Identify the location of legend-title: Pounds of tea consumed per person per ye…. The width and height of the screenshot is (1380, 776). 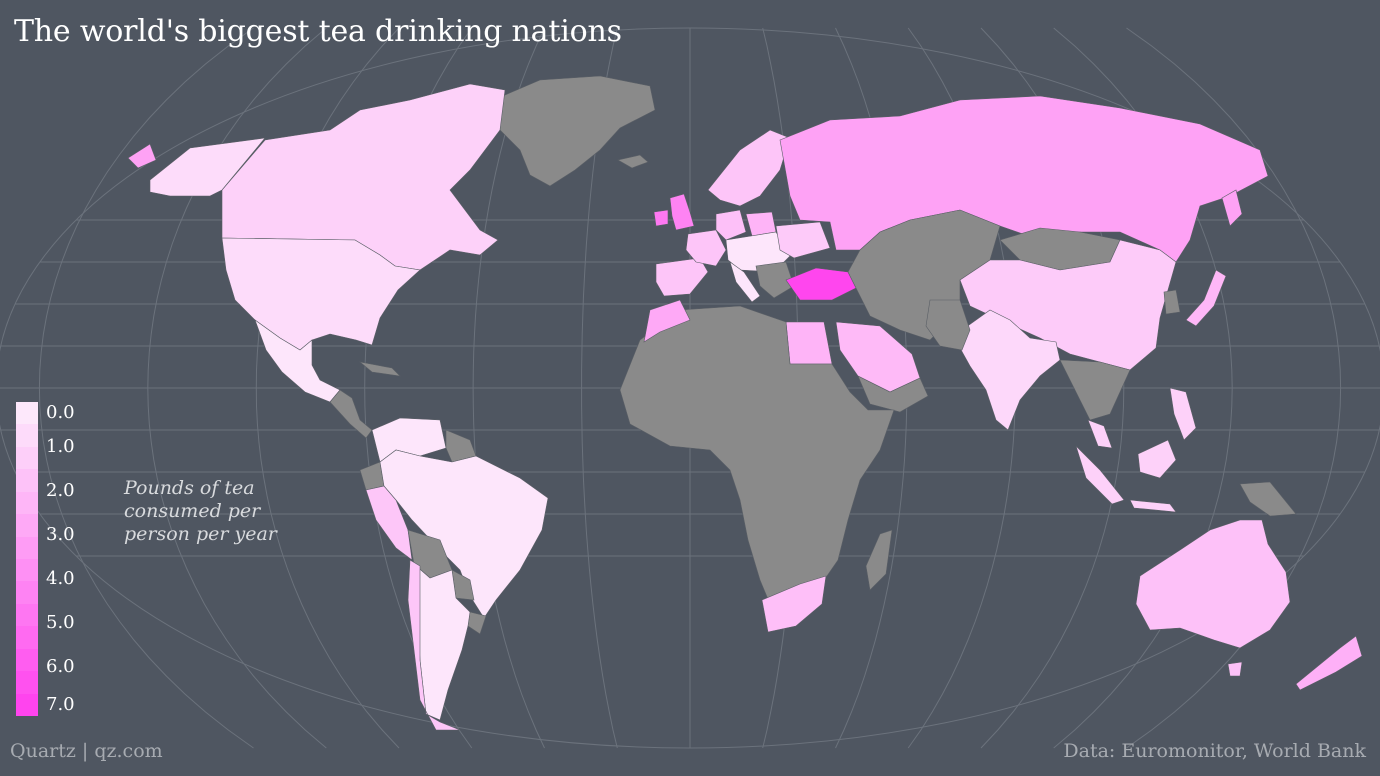
(219, 511).